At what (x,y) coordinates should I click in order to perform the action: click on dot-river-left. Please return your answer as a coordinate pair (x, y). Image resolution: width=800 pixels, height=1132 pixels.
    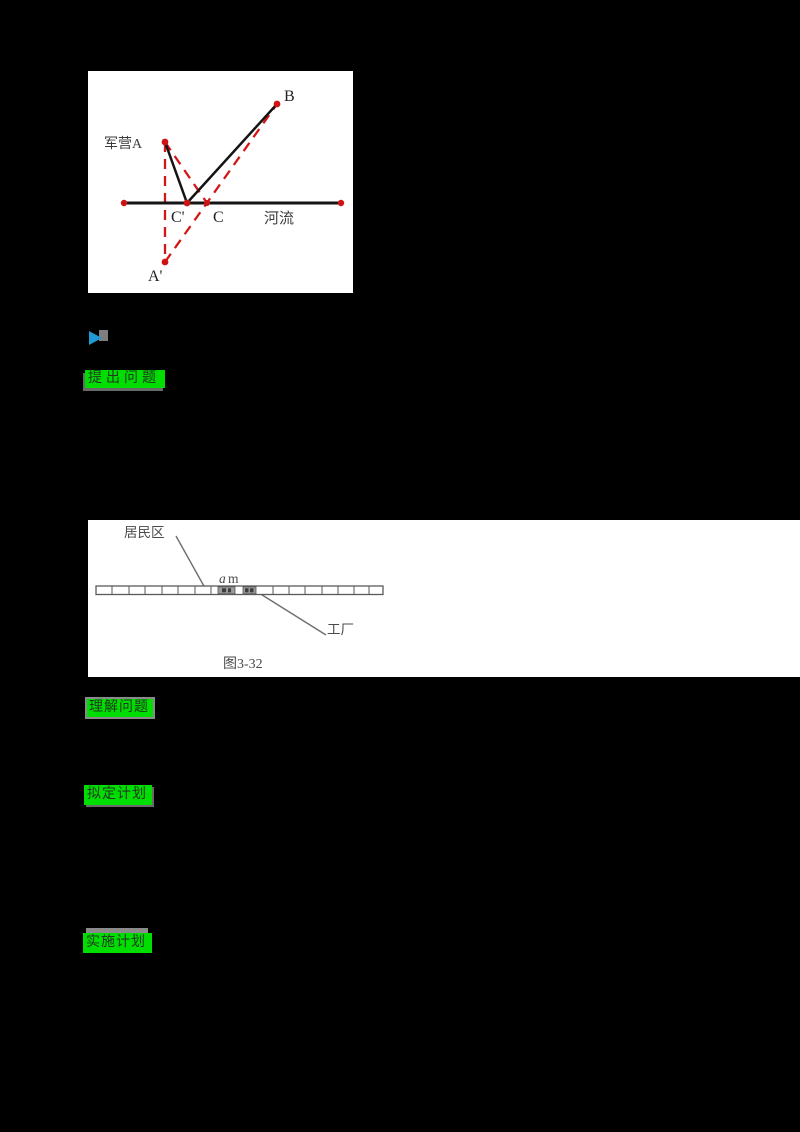
    Looking at the image, I should click on (124, 203).